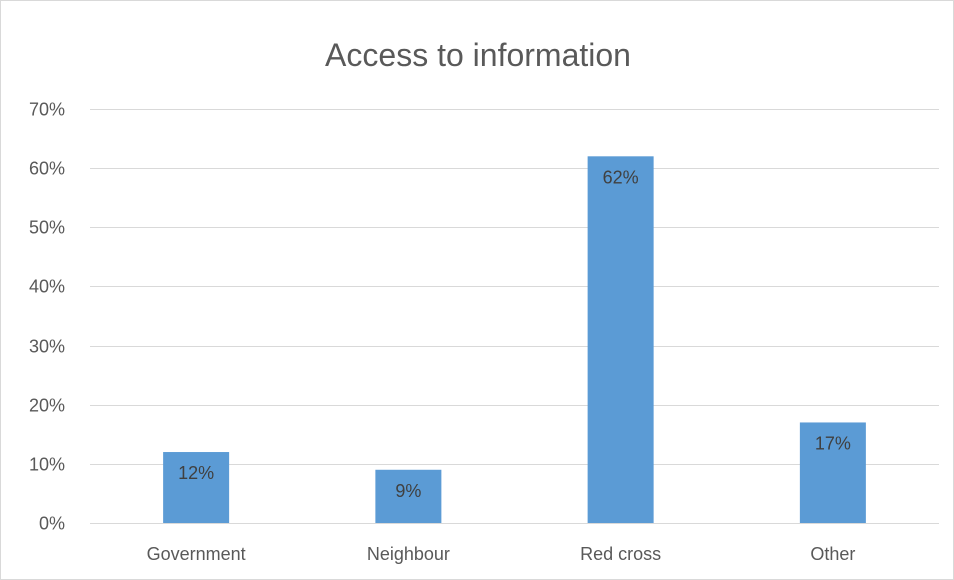  I want to click on data-label: 12%, so click(196, 473).